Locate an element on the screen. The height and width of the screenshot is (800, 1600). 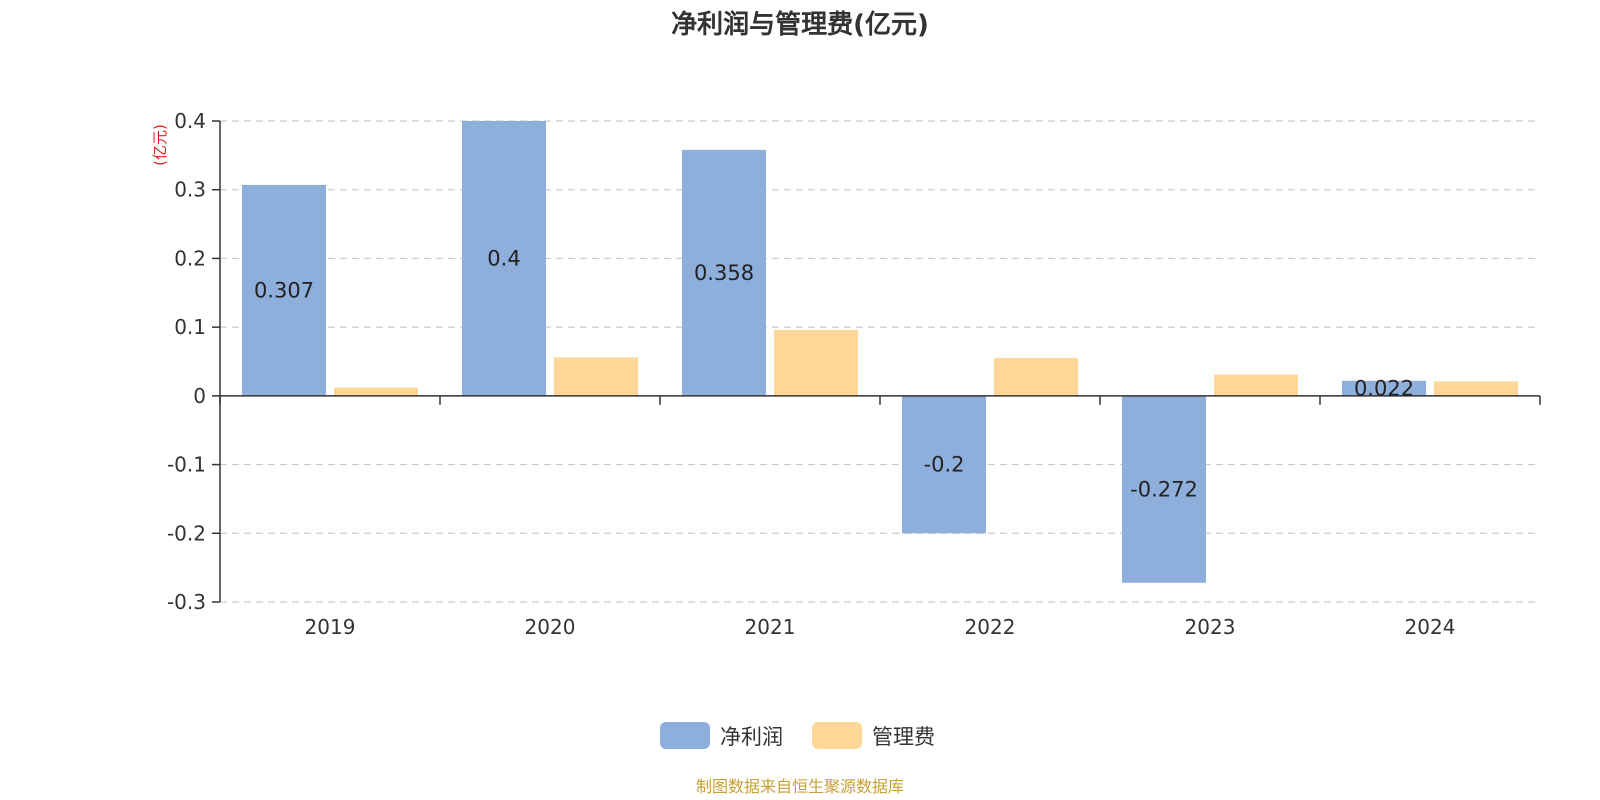
data-label: 0.022 is located at coordinates (1384, 388).